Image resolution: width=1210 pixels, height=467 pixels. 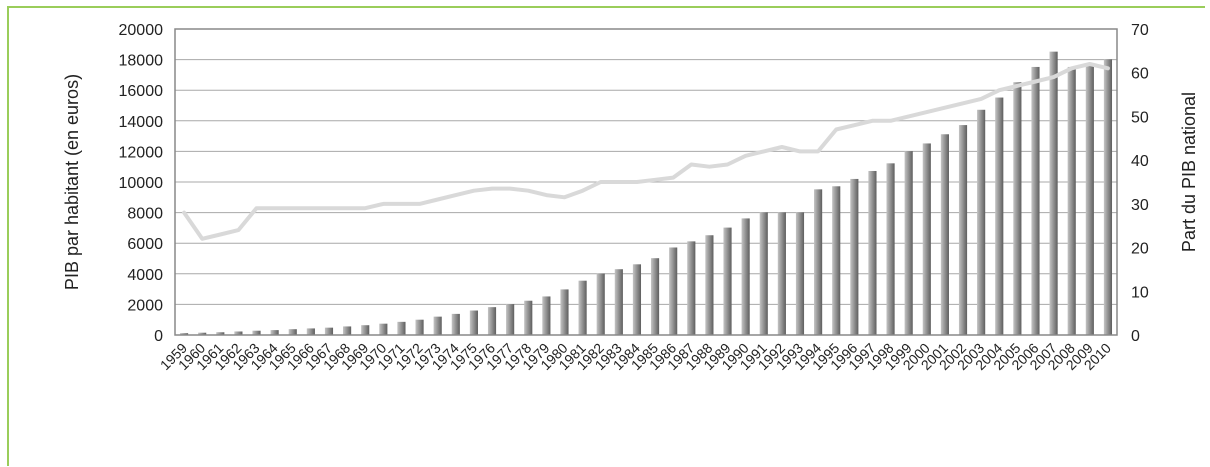 I want to click on left-tick-label: 12000, so click(x=141, y=152).